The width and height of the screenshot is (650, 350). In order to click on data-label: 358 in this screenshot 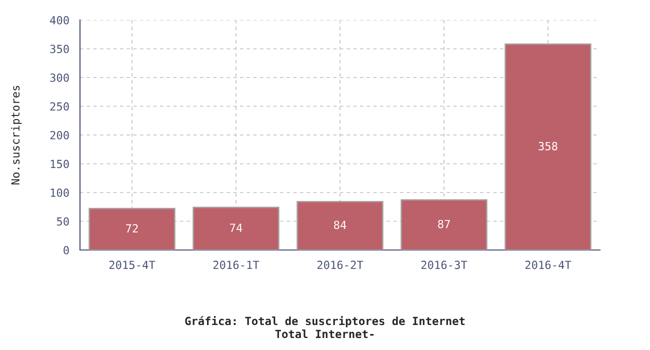, I will do `click(548, 146)`.